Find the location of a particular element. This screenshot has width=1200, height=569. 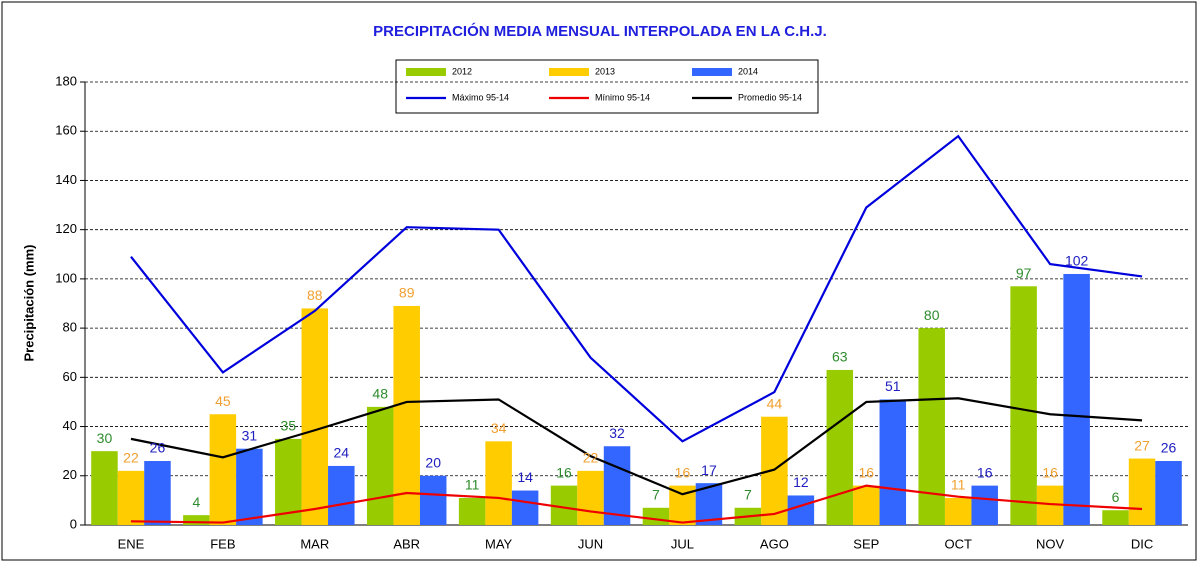

x-tick-label: DIC is located at coordinates (1142, 543).